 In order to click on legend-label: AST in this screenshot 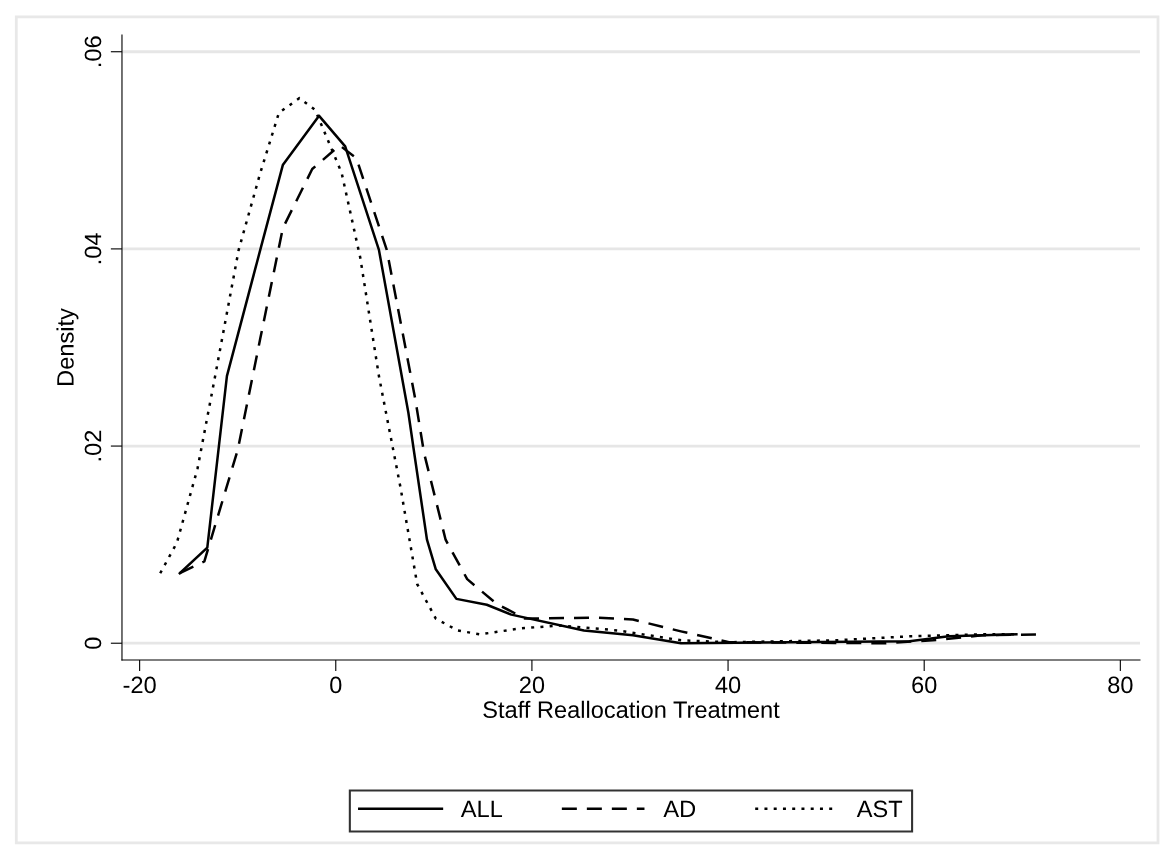, I will do `click(879, 809)`.